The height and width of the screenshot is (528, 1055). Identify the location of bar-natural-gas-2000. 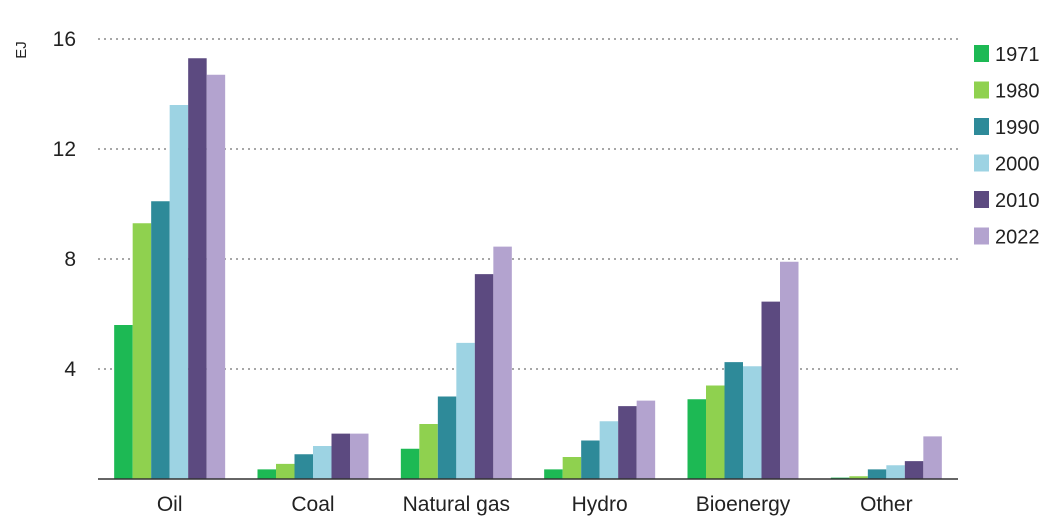
(465, 410).